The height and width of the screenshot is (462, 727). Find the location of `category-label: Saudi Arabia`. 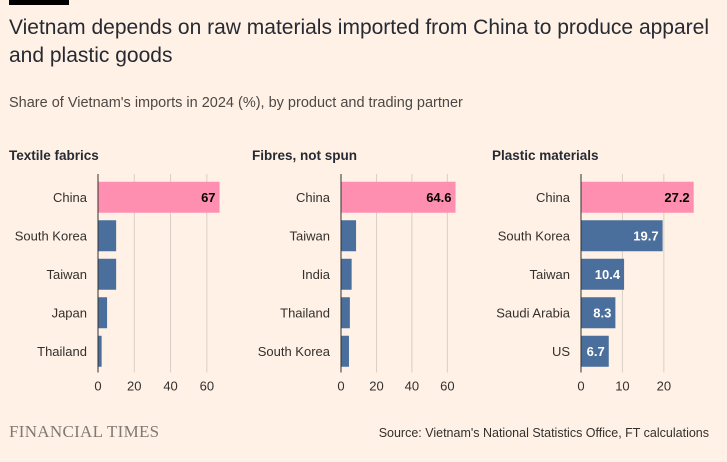

category-label: Saudi Arabia is located at coordinates (533, 312).